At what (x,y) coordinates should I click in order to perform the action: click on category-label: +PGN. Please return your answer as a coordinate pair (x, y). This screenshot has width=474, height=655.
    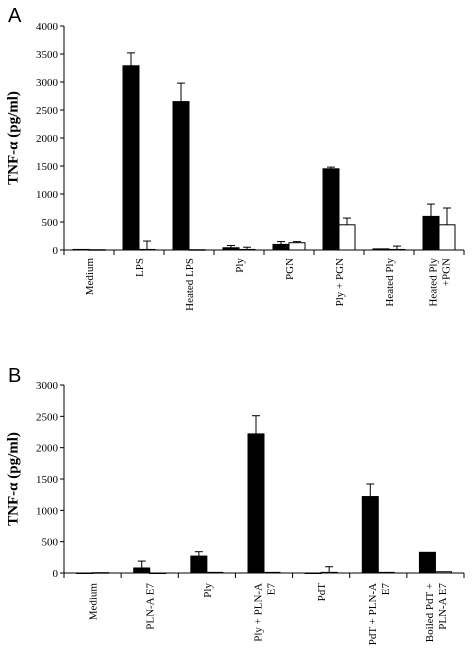
    Looking at the image, I should click on (447, 272).